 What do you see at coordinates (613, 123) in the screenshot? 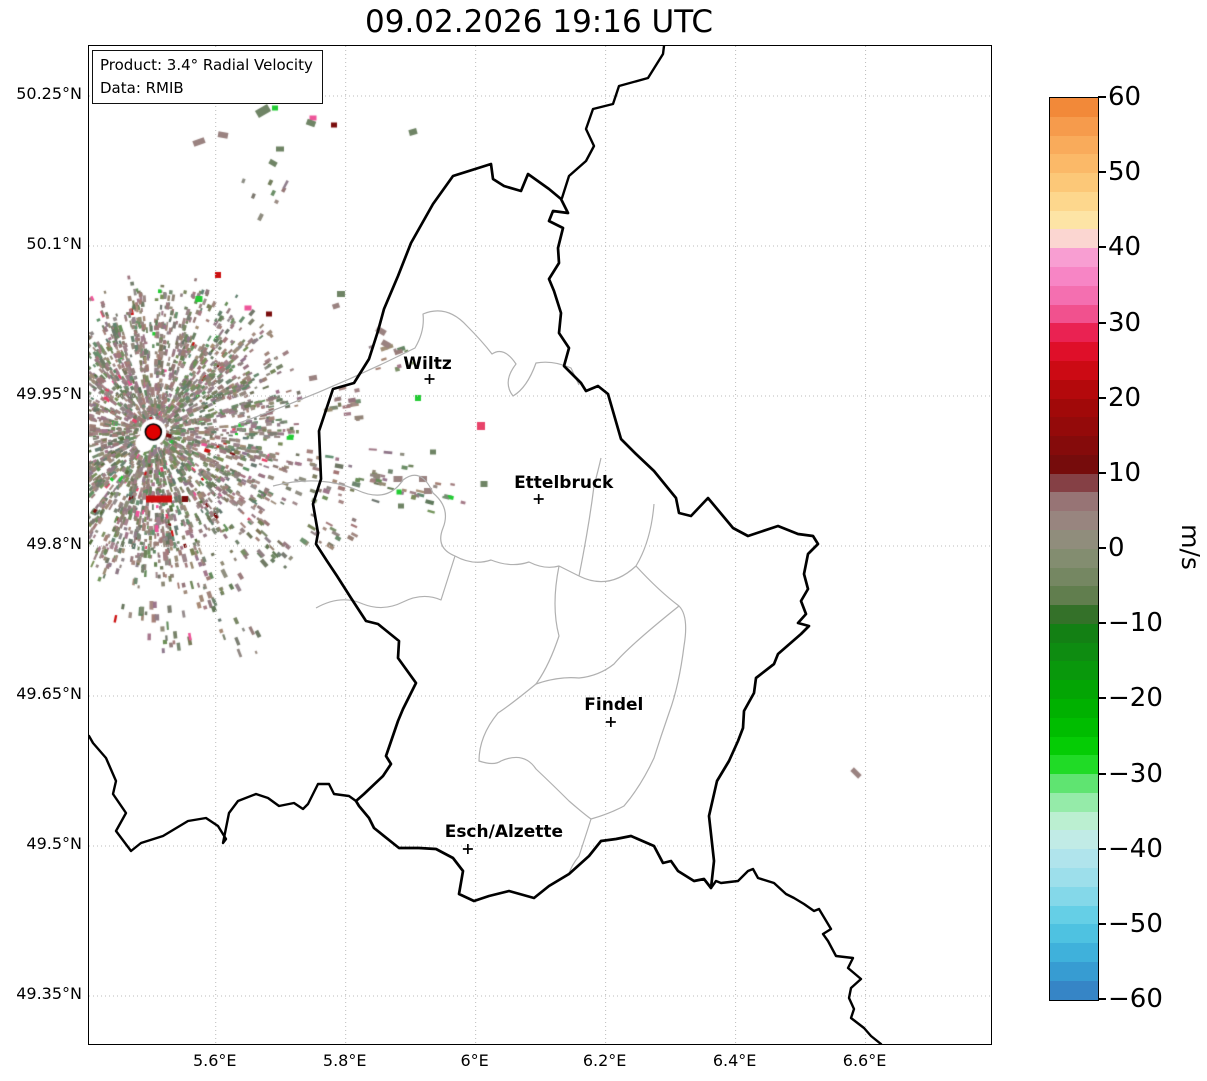
I see `border-belgium-germany` at bounding box center [613, 123].